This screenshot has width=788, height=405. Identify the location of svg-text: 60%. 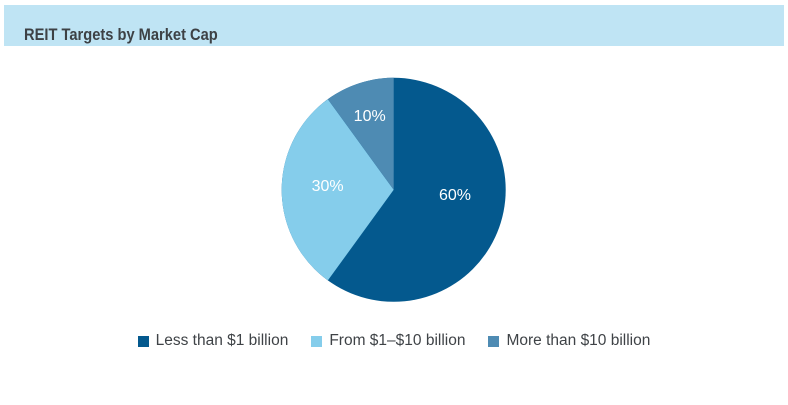
(455, 195).